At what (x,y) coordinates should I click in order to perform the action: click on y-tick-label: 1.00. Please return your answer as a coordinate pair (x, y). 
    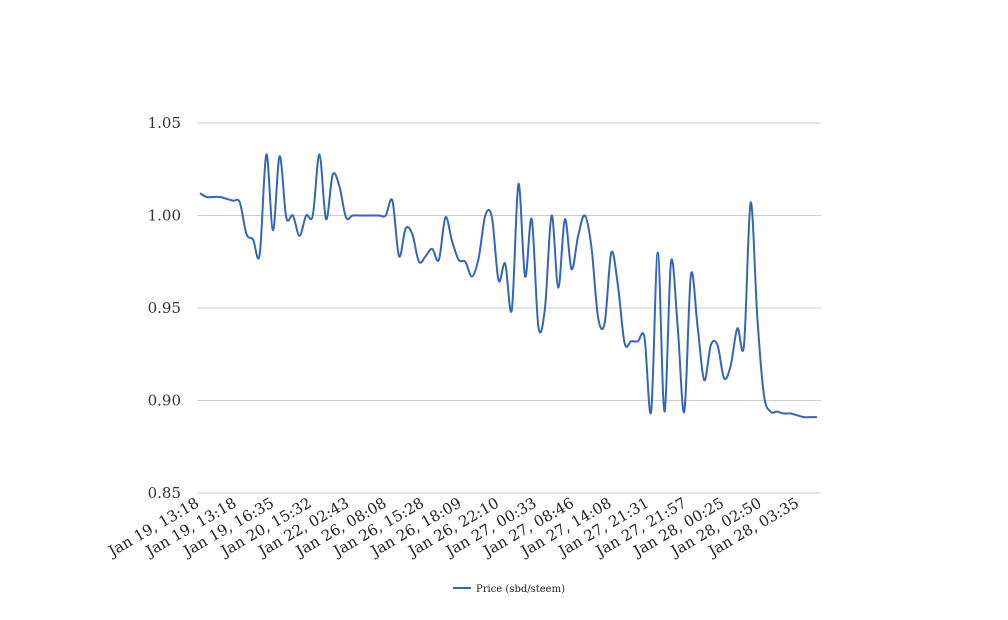
    Looking at the image, I should click on (164, 216).